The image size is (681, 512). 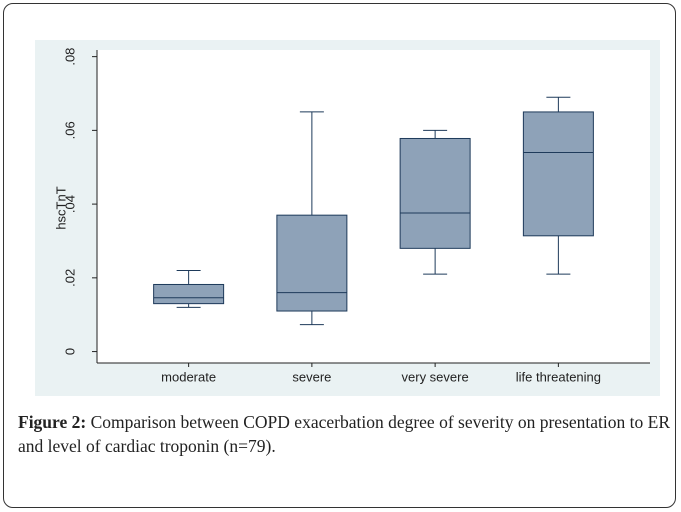 What do you see at coordinates (69, 278) in the screenshot?
I see `y-tick-label: .02` at bounding box center [69, 278].